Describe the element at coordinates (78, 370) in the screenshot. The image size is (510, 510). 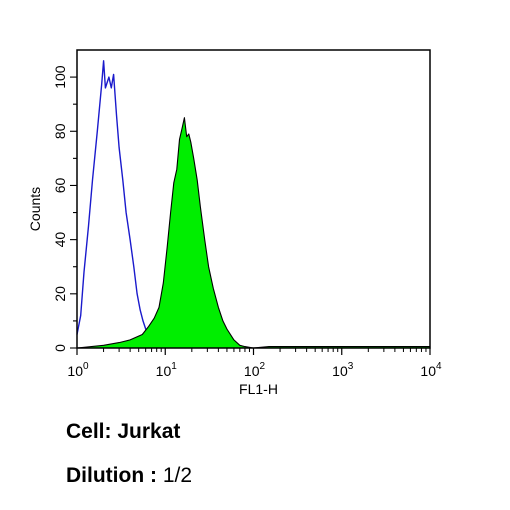
I see `x-tick-label: 10⁰` at that location.